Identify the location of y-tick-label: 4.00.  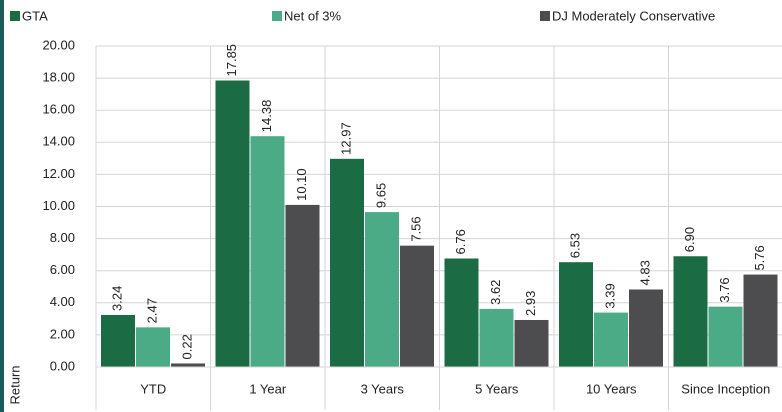
(62, 301).